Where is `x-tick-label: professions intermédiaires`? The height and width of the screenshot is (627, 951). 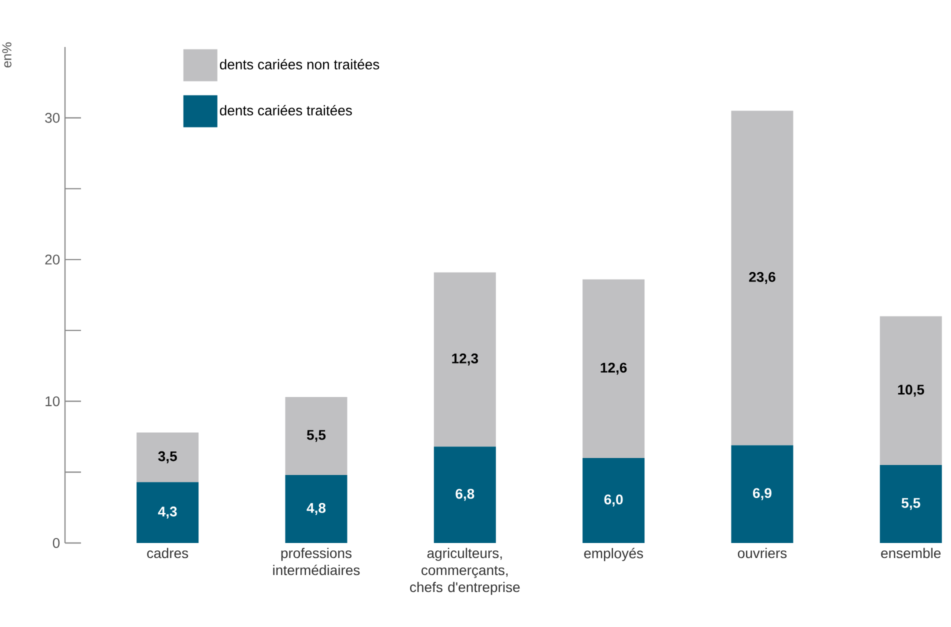 x-tick-label: professions intermédiaires is located at coordinates (316, 562).